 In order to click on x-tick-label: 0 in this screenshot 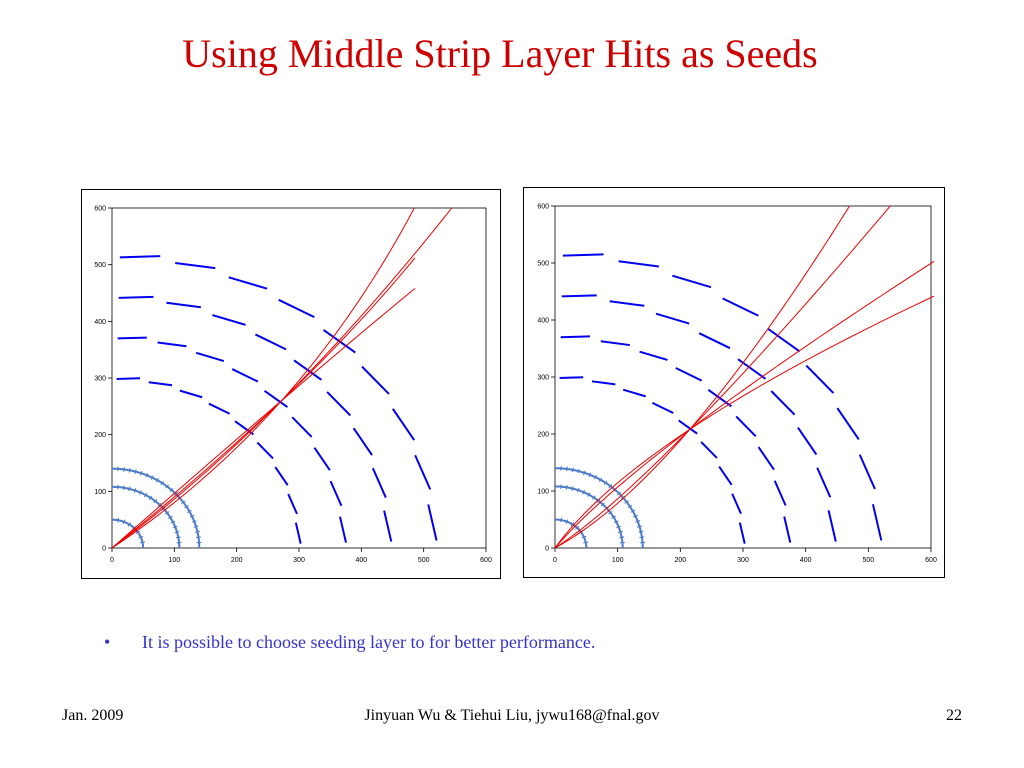, I will do `click(555, 560)`.